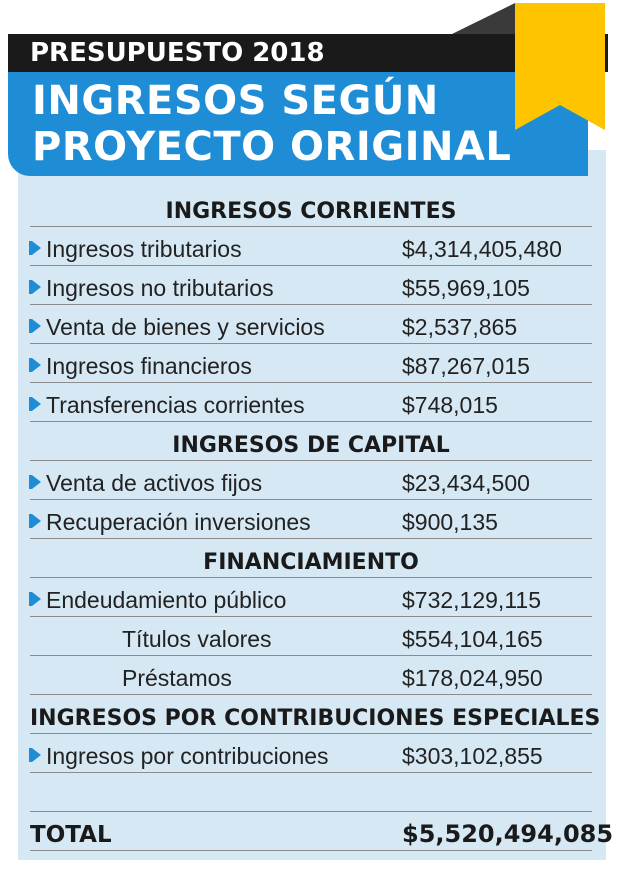 The image size is (627, 869). I want to click on section-title: INGRESOS POR CONTRIBUCIONES ESPECIALES, so click(315, 718).